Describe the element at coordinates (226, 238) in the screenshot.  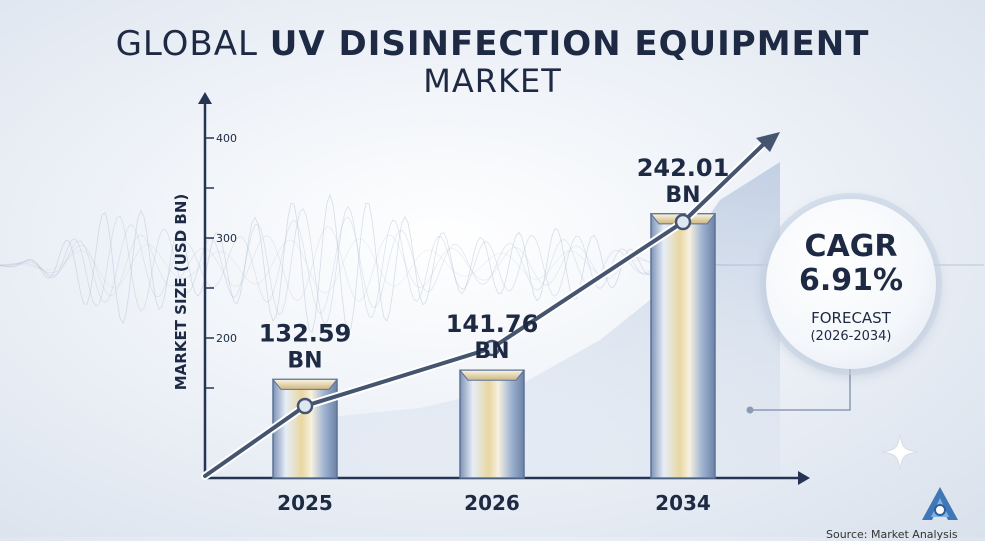
I see `y-tick-label: 300` at that location.